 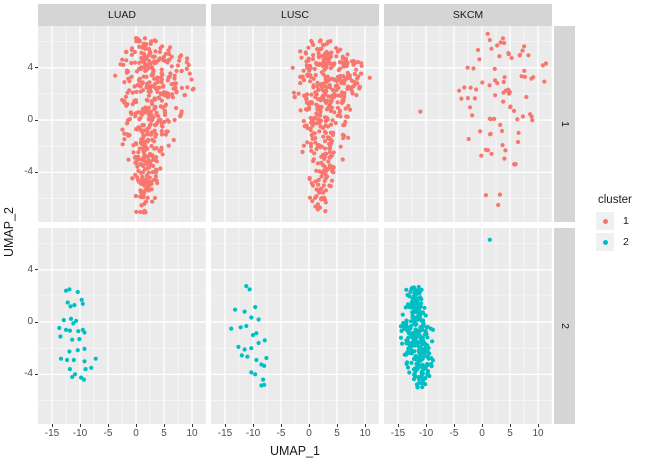 What do you see at coordinates (626, 221) in the screenshot?
I see `legend-item-label: 1` at bounding box center [626, 221].